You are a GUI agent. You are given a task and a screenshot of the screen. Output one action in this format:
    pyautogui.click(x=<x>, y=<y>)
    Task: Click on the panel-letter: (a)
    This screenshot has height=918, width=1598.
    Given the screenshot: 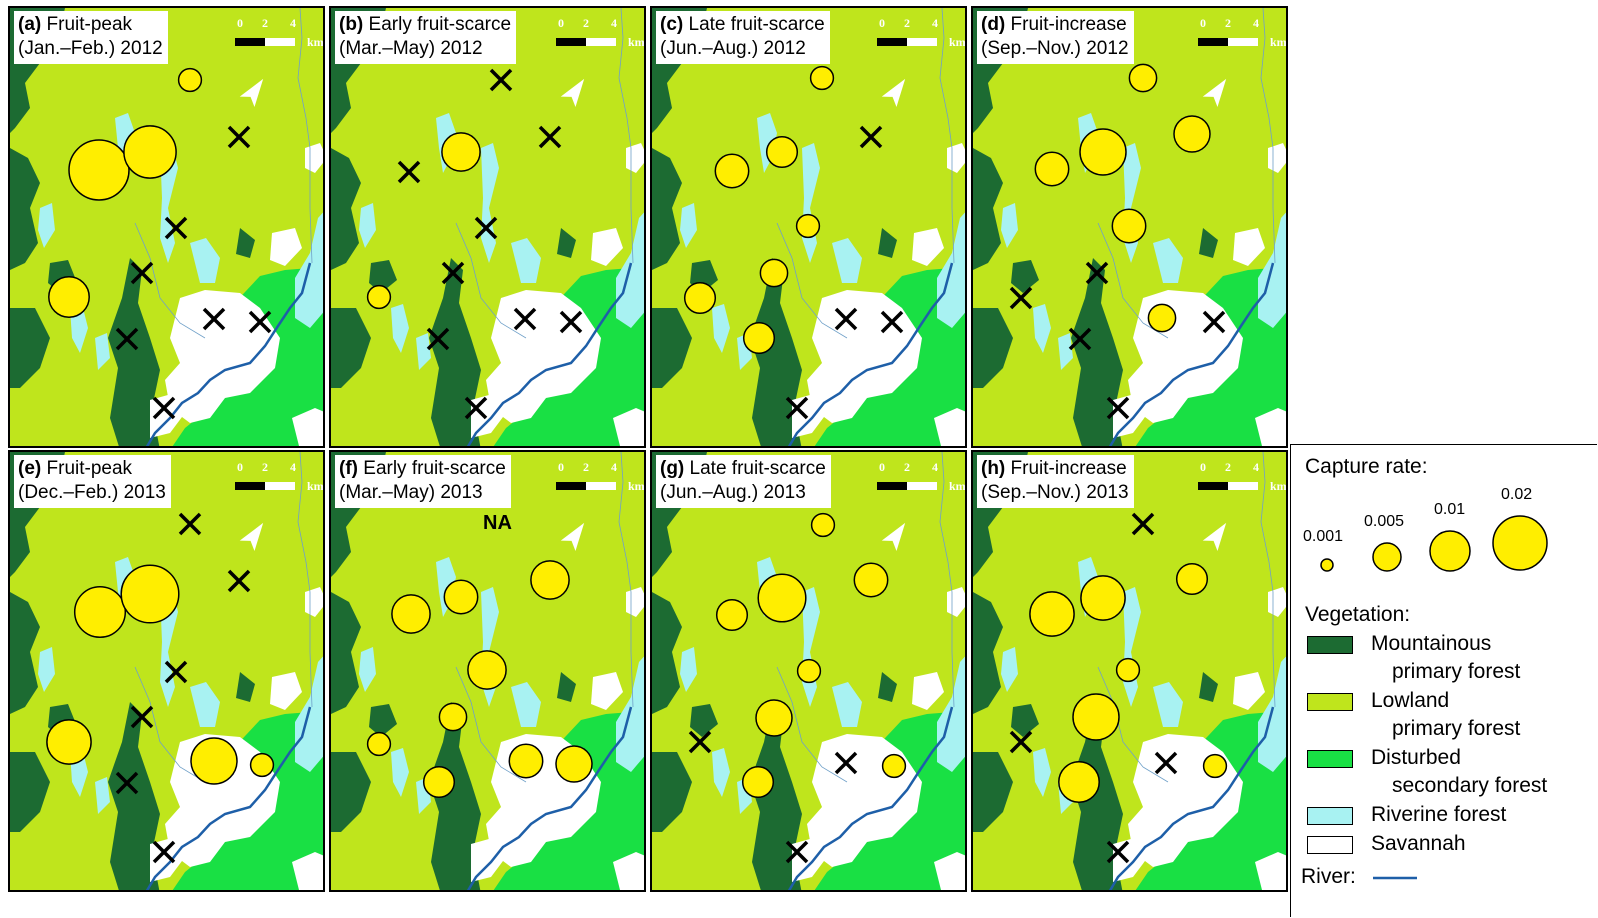 What is the action you would take?
    pyautogui.click(x=30, y=24)
    